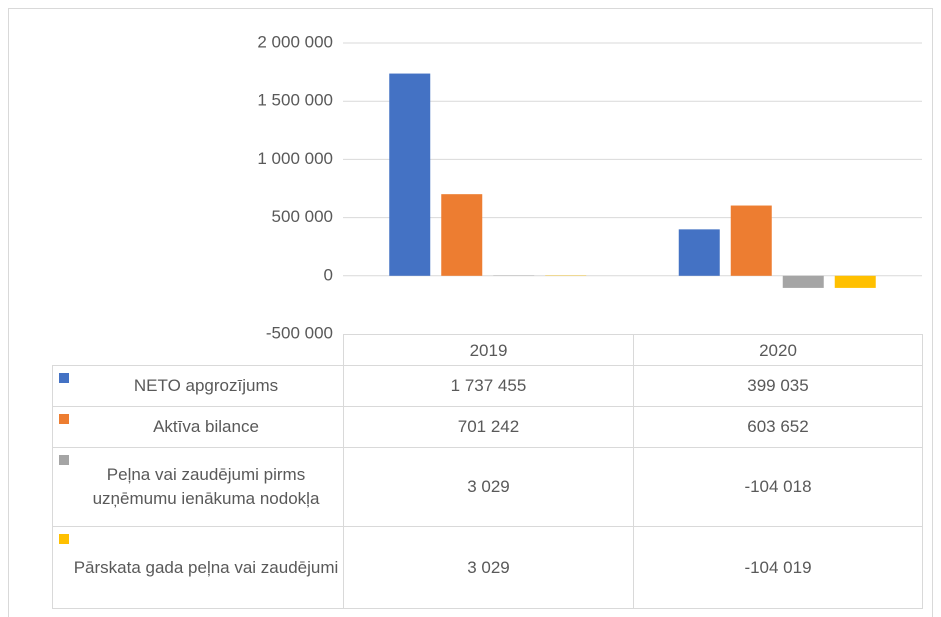 The height and width of the screenshot is (617, 941). Describe the element at coordinates (778, 350) in the screenshot. I see `x-tick-label: 2020` at that location.